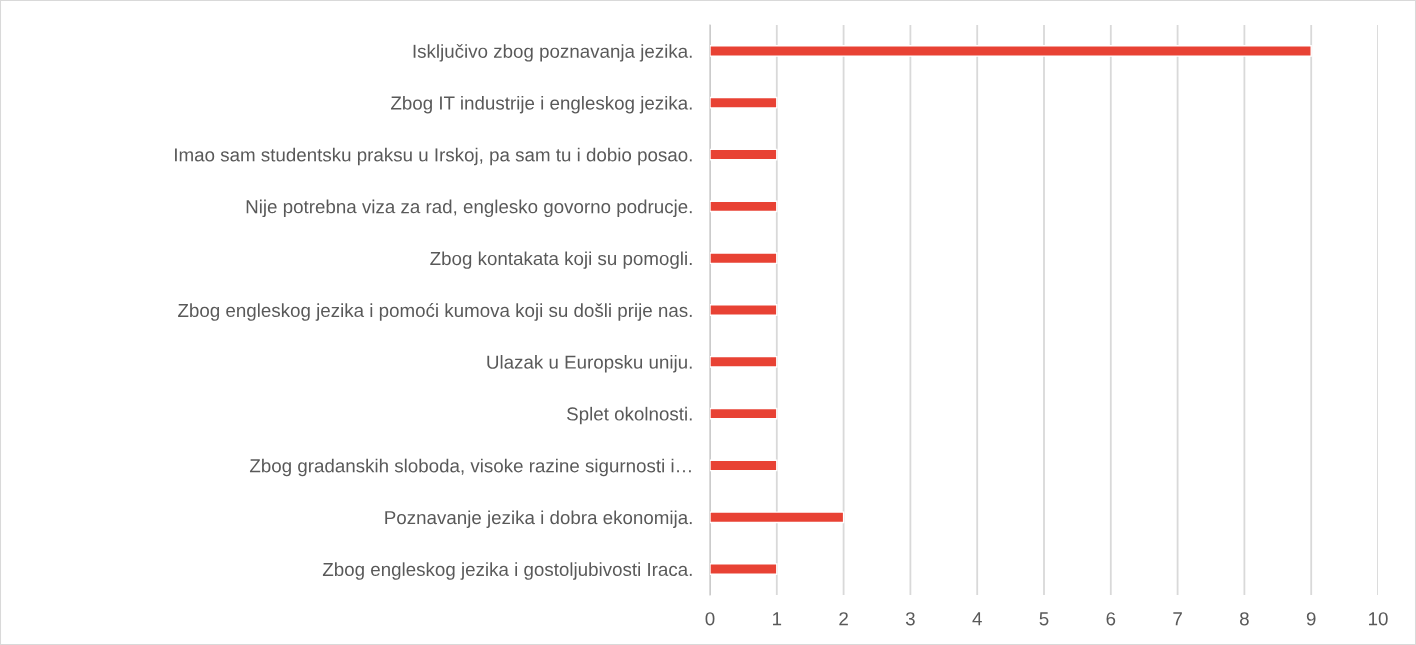 This screenshot has width=1416, height=645. I want to click on y-tick-label: Nije potrebna viza za rad, englesko govorno podrucje., so click(469, 208).